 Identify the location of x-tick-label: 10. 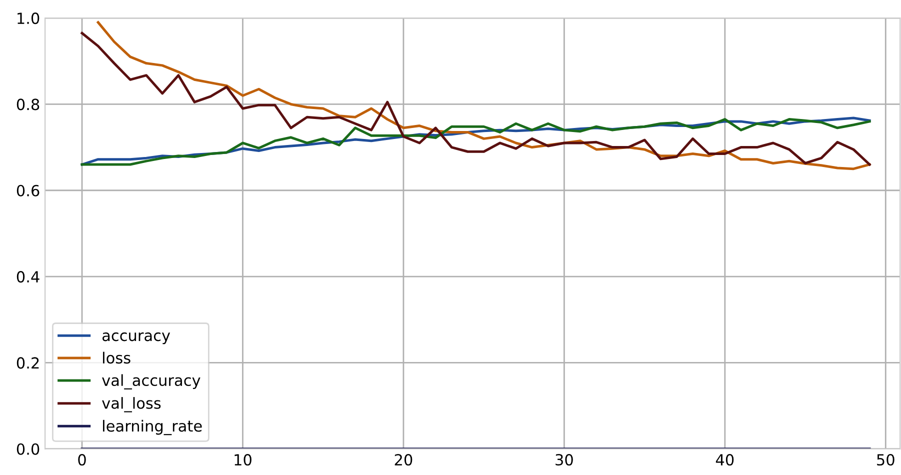
(243, 460).